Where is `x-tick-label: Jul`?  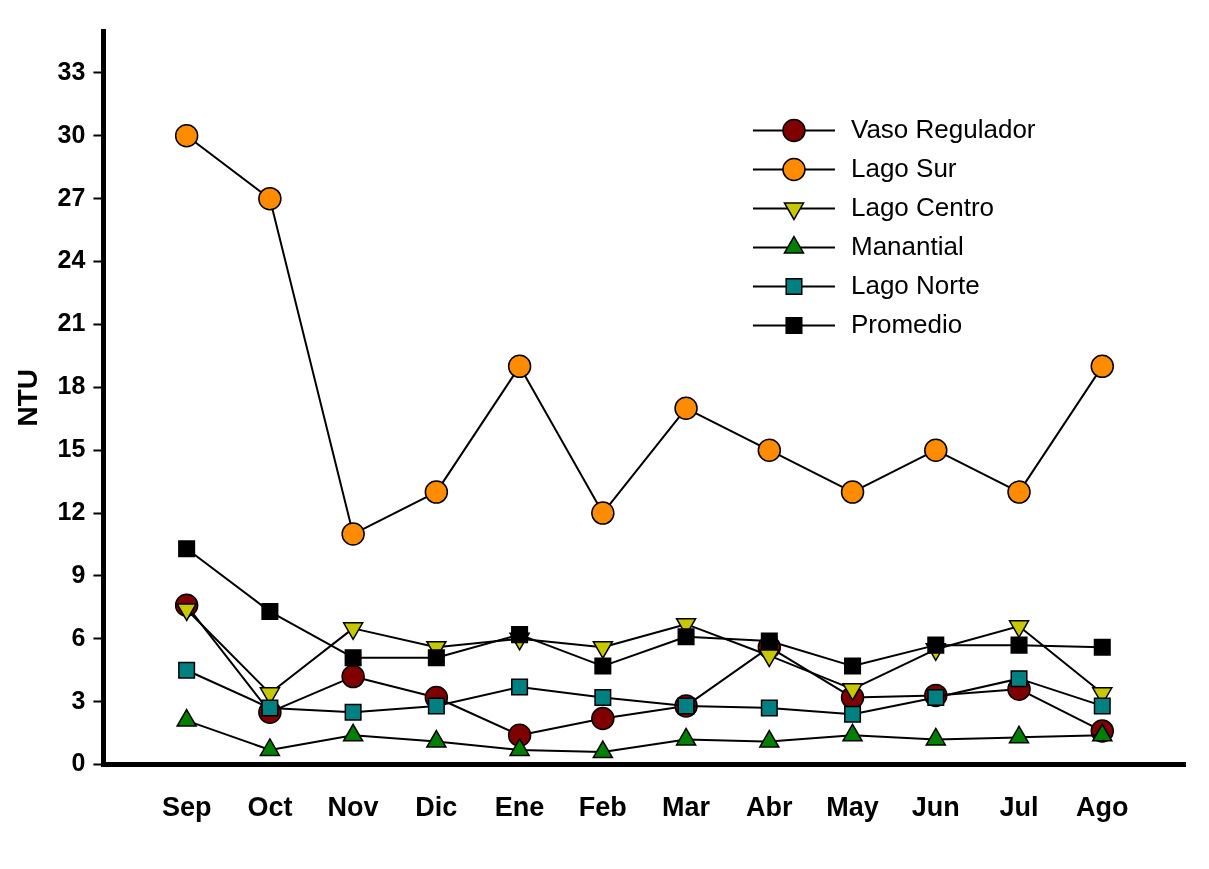
x-tick-label: Jul is located at coordinates (1019, 807).